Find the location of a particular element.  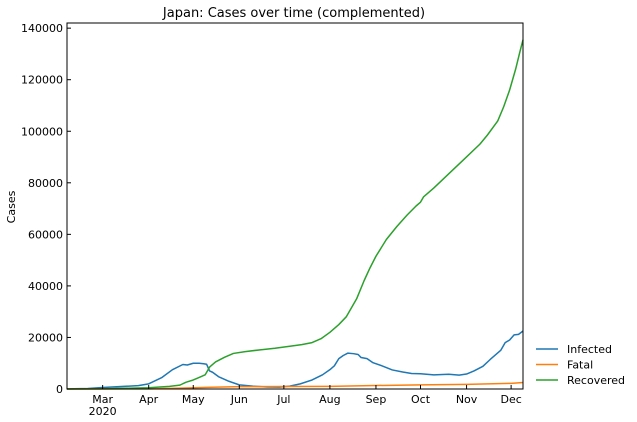

legend-label-fatal: Fatal is located at coordinates (580, 365).